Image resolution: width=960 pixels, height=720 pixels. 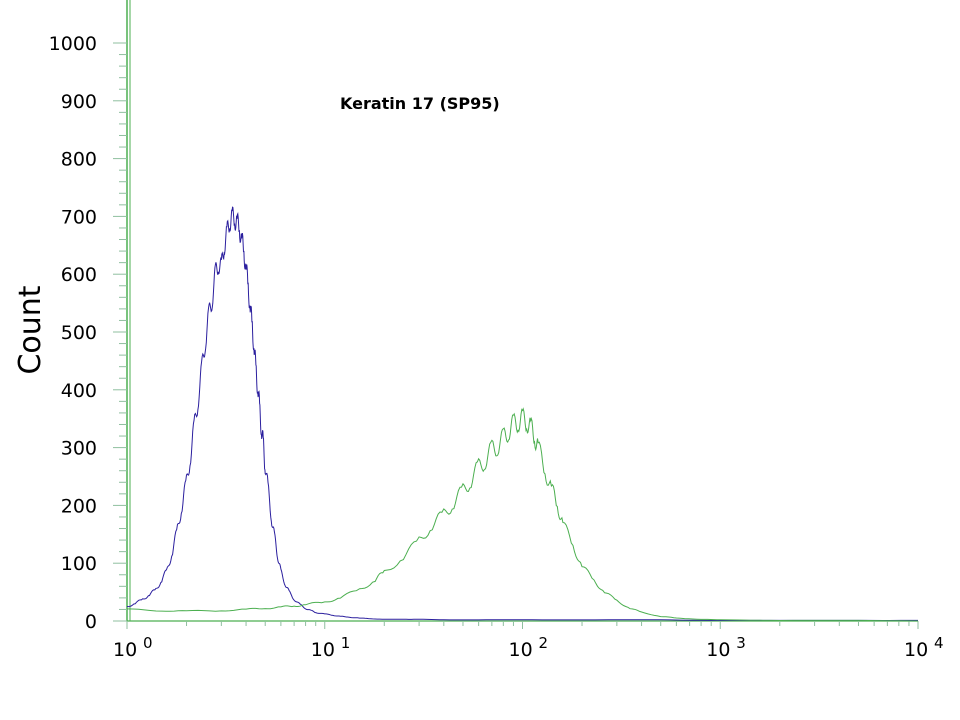 I want to click on y-axis-title: Count, so click(x=30, y=329).